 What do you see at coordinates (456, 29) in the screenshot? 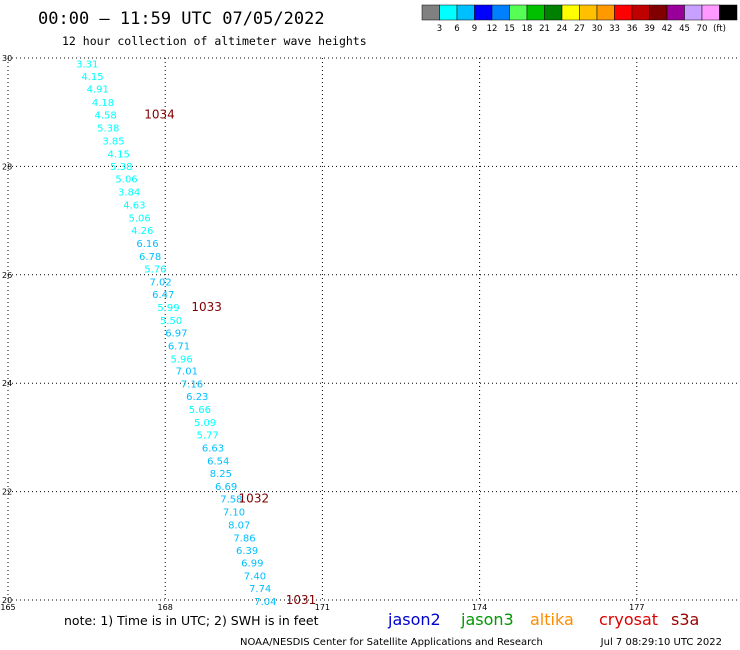
I see `colorbar-label: 6` at bounding box center [456, 29].